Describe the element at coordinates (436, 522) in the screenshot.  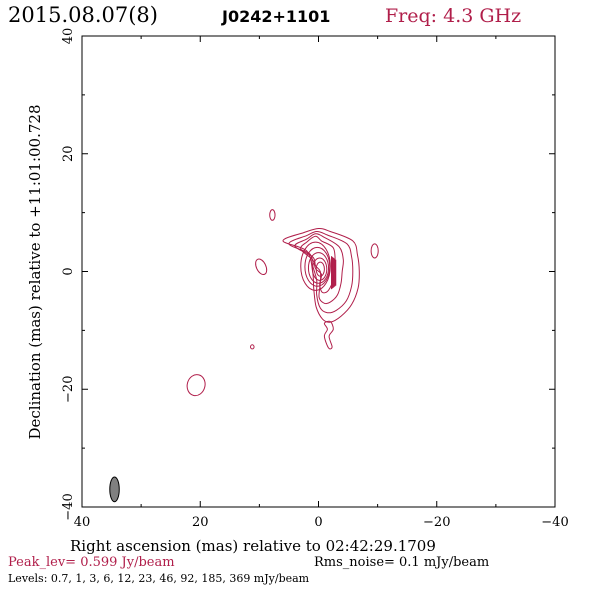
I see `x-tick-label: −20` at that location.